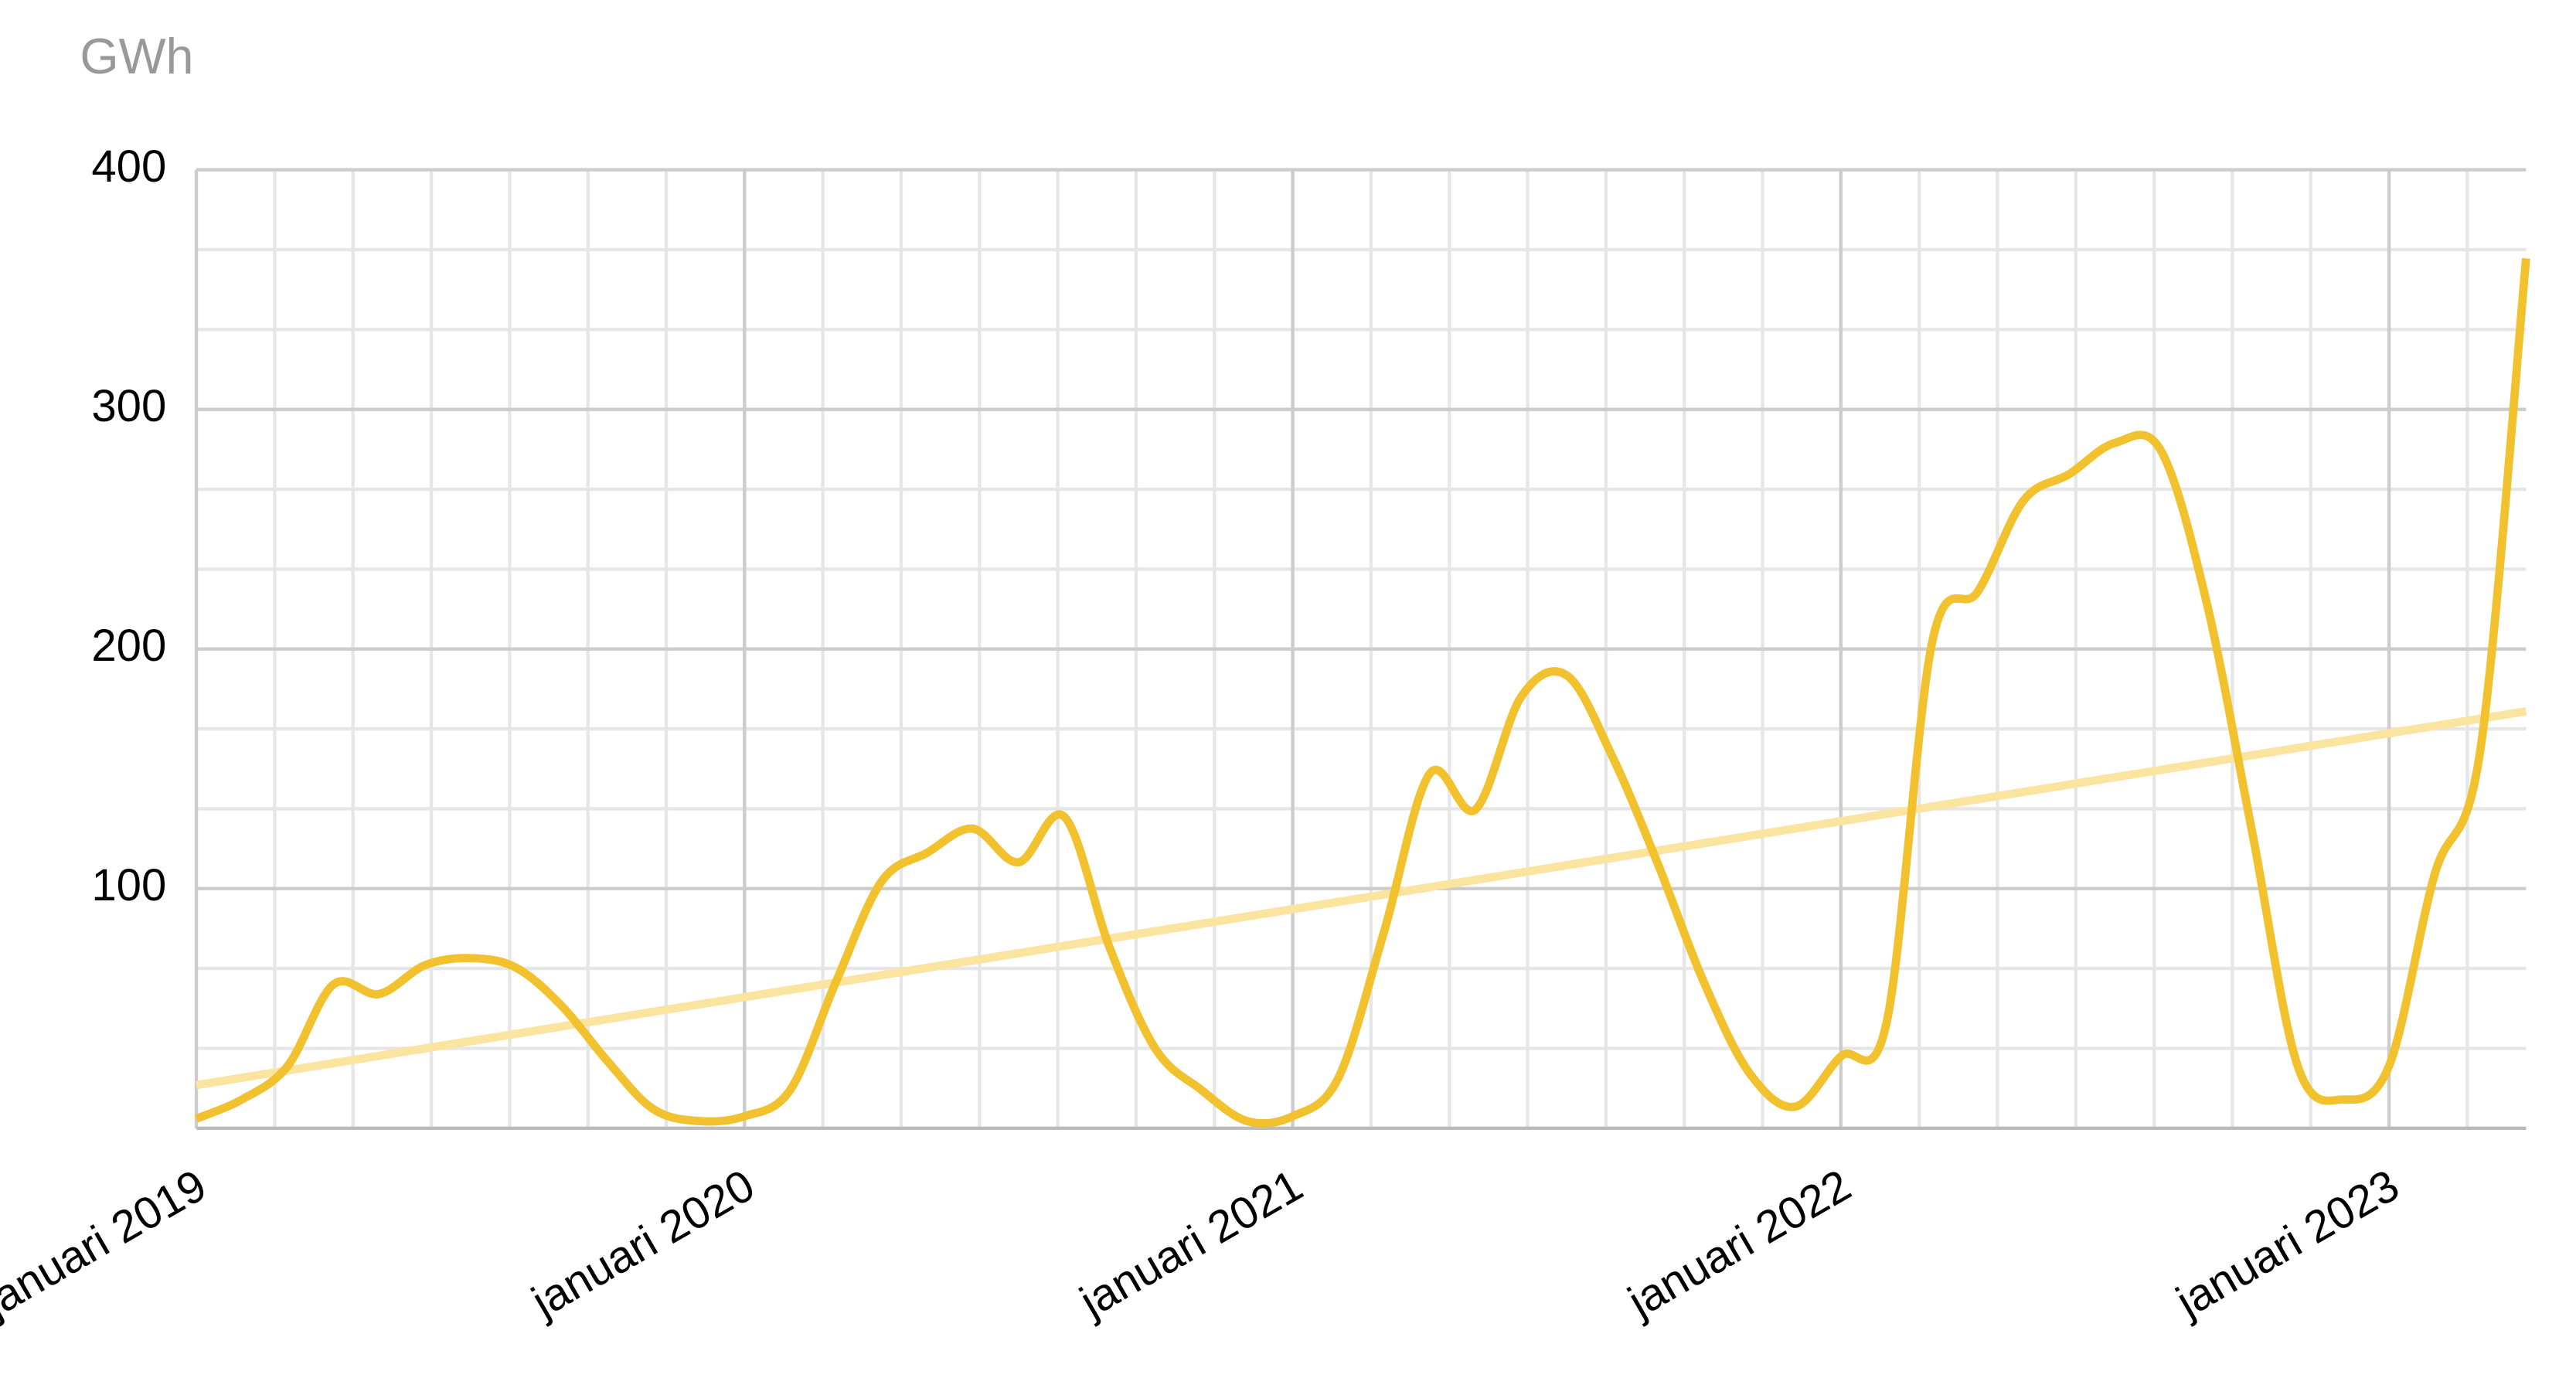 This screenshot has width=2576, height=1395. Describe the element at coordinates (1738, 1244) in the screenshot. I see `x-tick-label: januari 2022` at that location.